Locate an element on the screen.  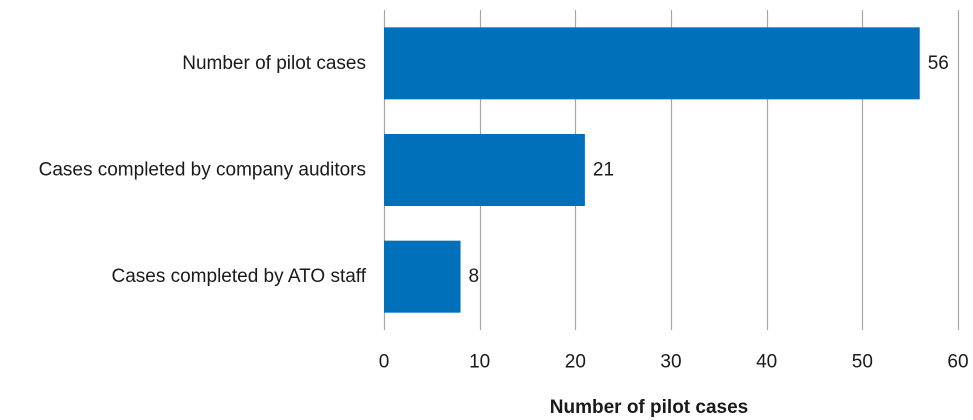
category-label-1: Number of pilot cases is located at coordinates (274, 63).